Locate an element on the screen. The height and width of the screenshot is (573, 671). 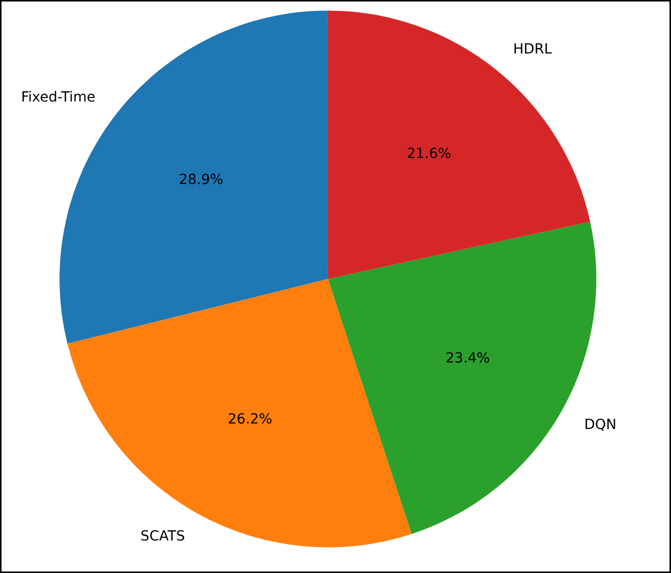
data-label: 21.6% is located at coordinates (429, 154).